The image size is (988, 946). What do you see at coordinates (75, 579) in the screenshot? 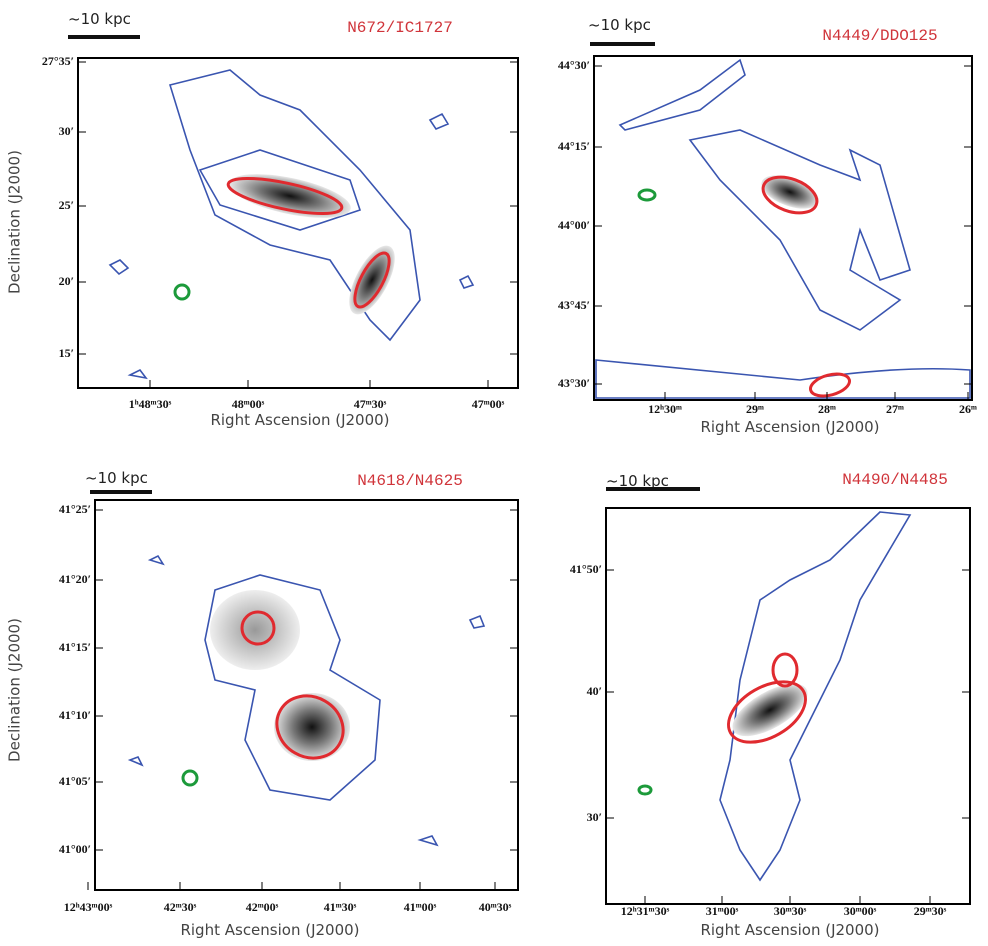
I see `y-tick-label: 41°20′` at bounding box center [75, 579].